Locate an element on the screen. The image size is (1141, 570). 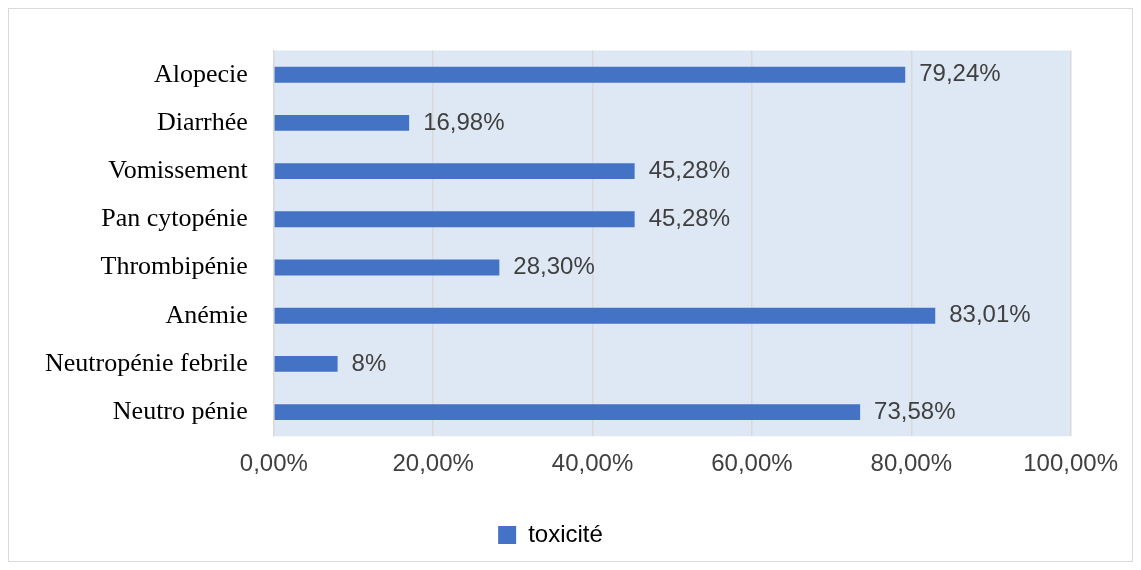
data-label: 79,24% is located at coordinates (960, 73).